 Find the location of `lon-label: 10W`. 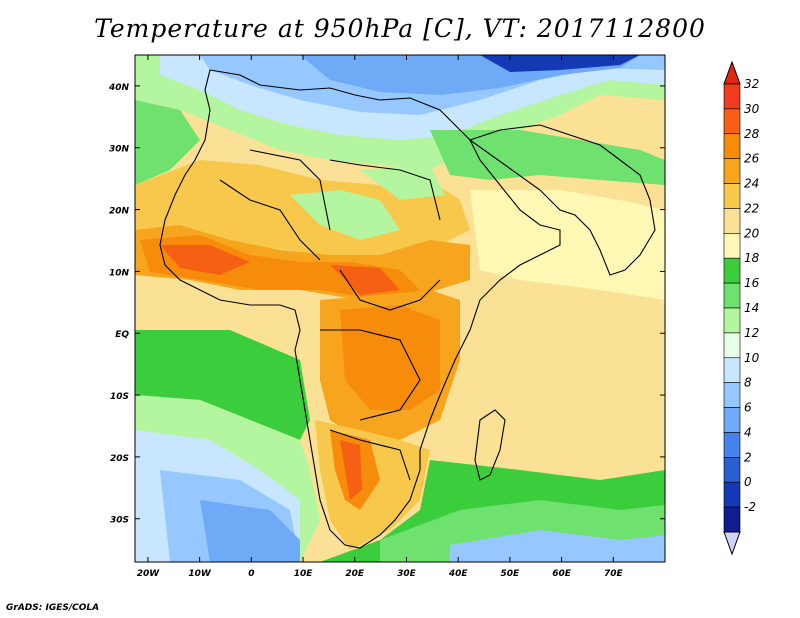

lon-label: 10W is located at coordinates (200, 574).